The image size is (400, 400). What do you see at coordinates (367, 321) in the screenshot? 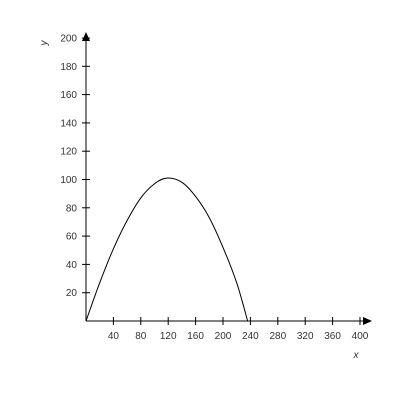
I see `x-axis-arrow` at bounding box center [367, 321].